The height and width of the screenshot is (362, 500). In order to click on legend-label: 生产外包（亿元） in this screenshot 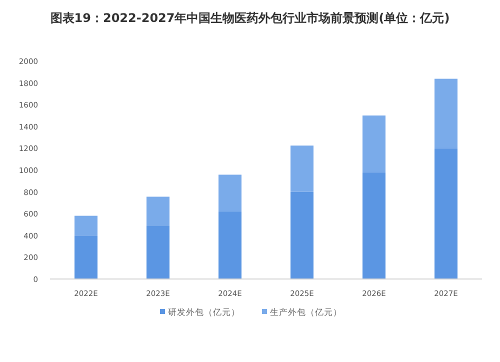, I will do `click(306, 312)`.